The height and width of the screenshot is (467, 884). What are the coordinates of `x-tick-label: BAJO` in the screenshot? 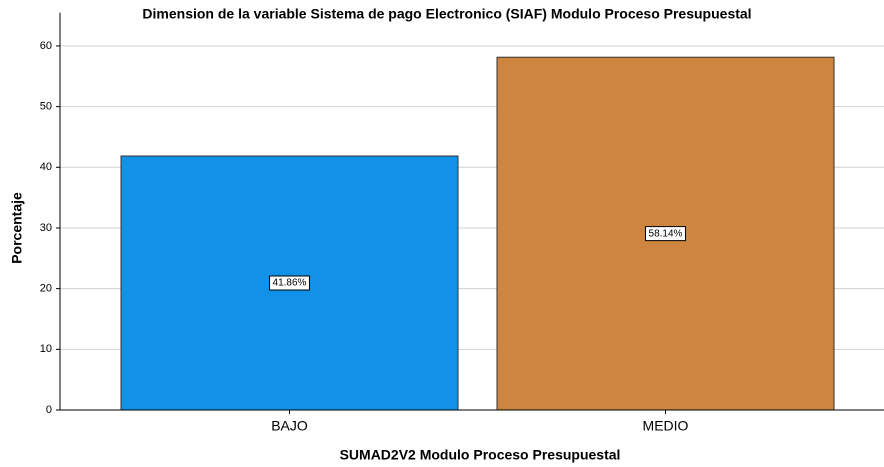 It's located at (289, 426).